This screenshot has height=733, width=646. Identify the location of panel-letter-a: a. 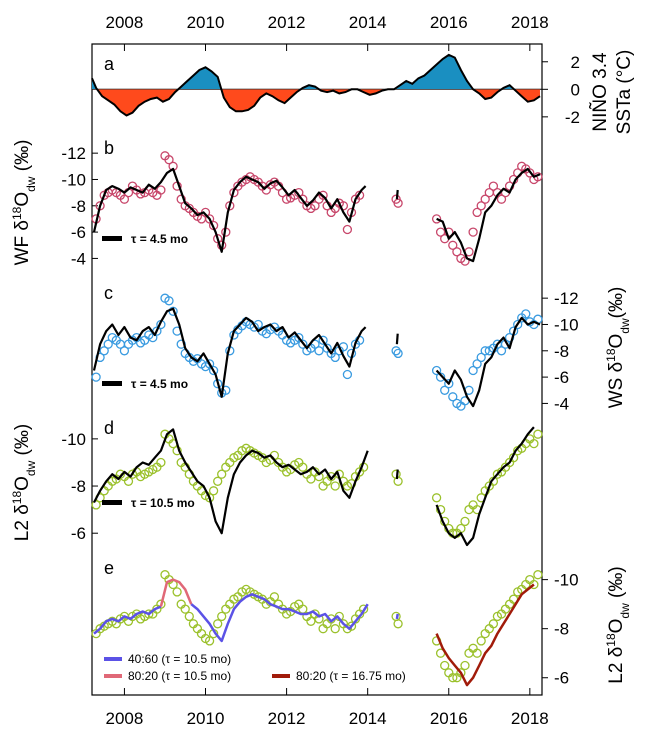
(109, 64).